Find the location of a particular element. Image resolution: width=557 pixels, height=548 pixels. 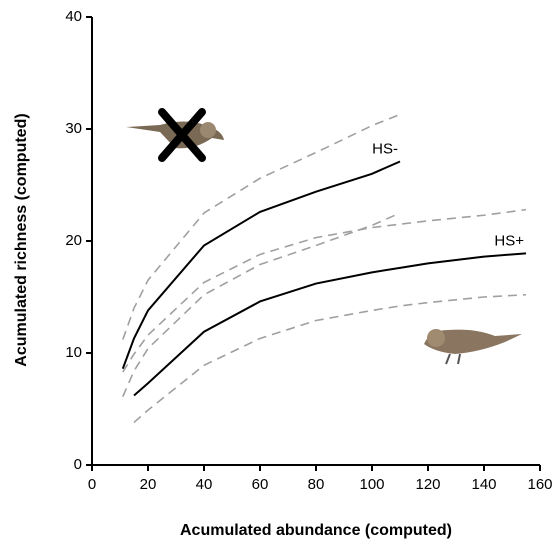

y-tick-label: 0 is located at coordinates (78, 464).